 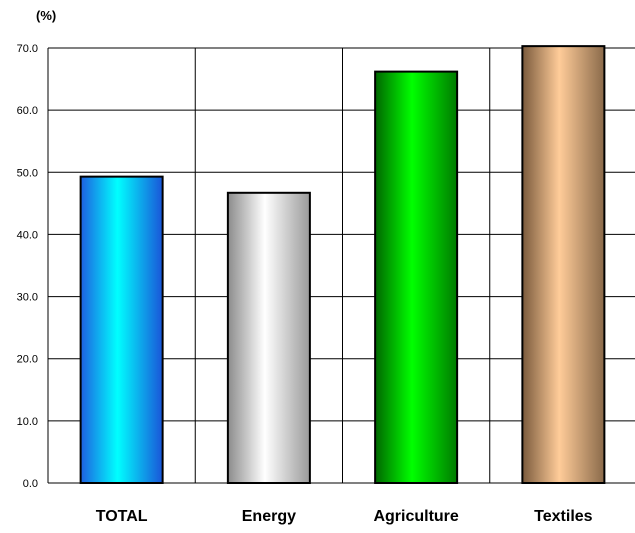 I want to click on y-tick-label: 40.0, so click(x=27, y=235).